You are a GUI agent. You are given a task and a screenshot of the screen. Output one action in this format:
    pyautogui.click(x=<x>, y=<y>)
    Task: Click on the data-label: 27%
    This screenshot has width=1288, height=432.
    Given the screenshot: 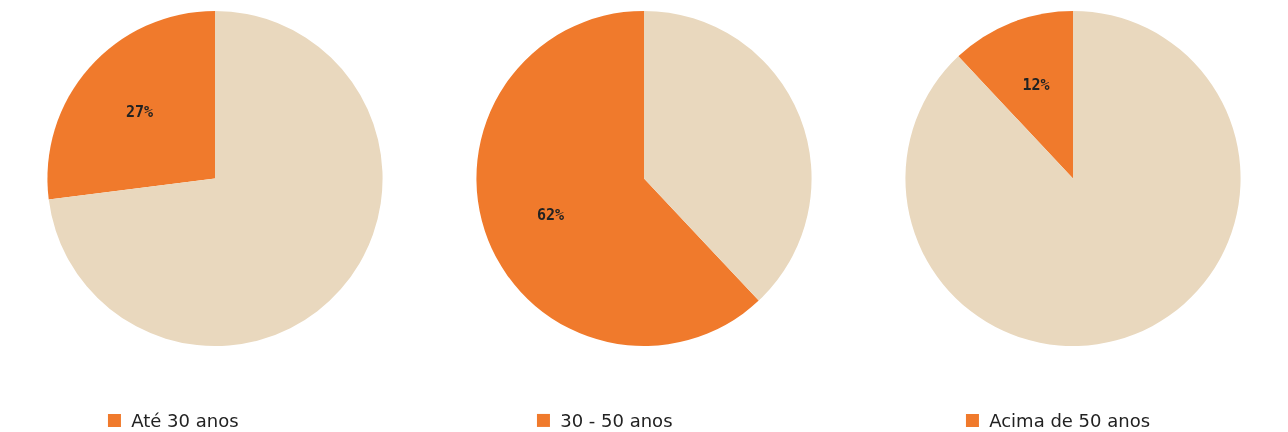 What is the action you would take?
    pyautogui.click(x=140, y=111)
    